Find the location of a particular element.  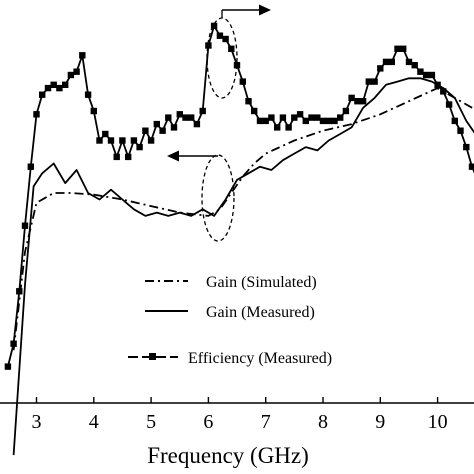

x-ticks: 3 4 5 6 7 8 9 10 is located at coordinates (240, 415).